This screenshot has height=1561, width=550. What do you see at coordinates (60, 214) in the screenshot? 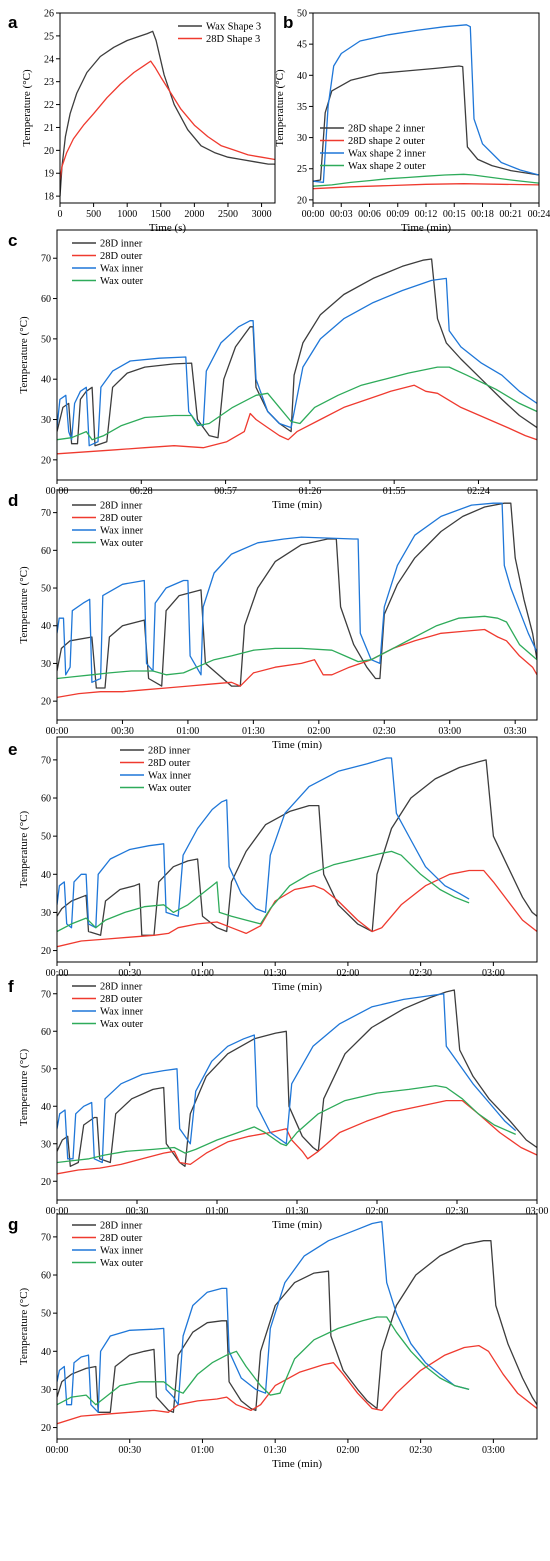
I see `x-tick-label: 0` at bounding box center [60, 214].